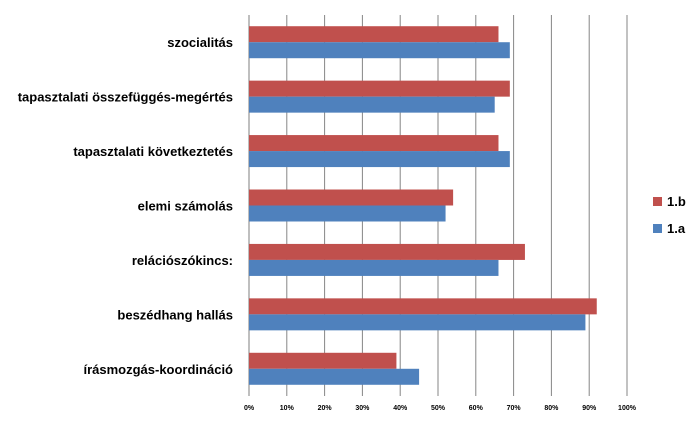 The width and height of the screenshot is (686, 421). I want to click on category-label: relációszókincs:, so click(182, 260).